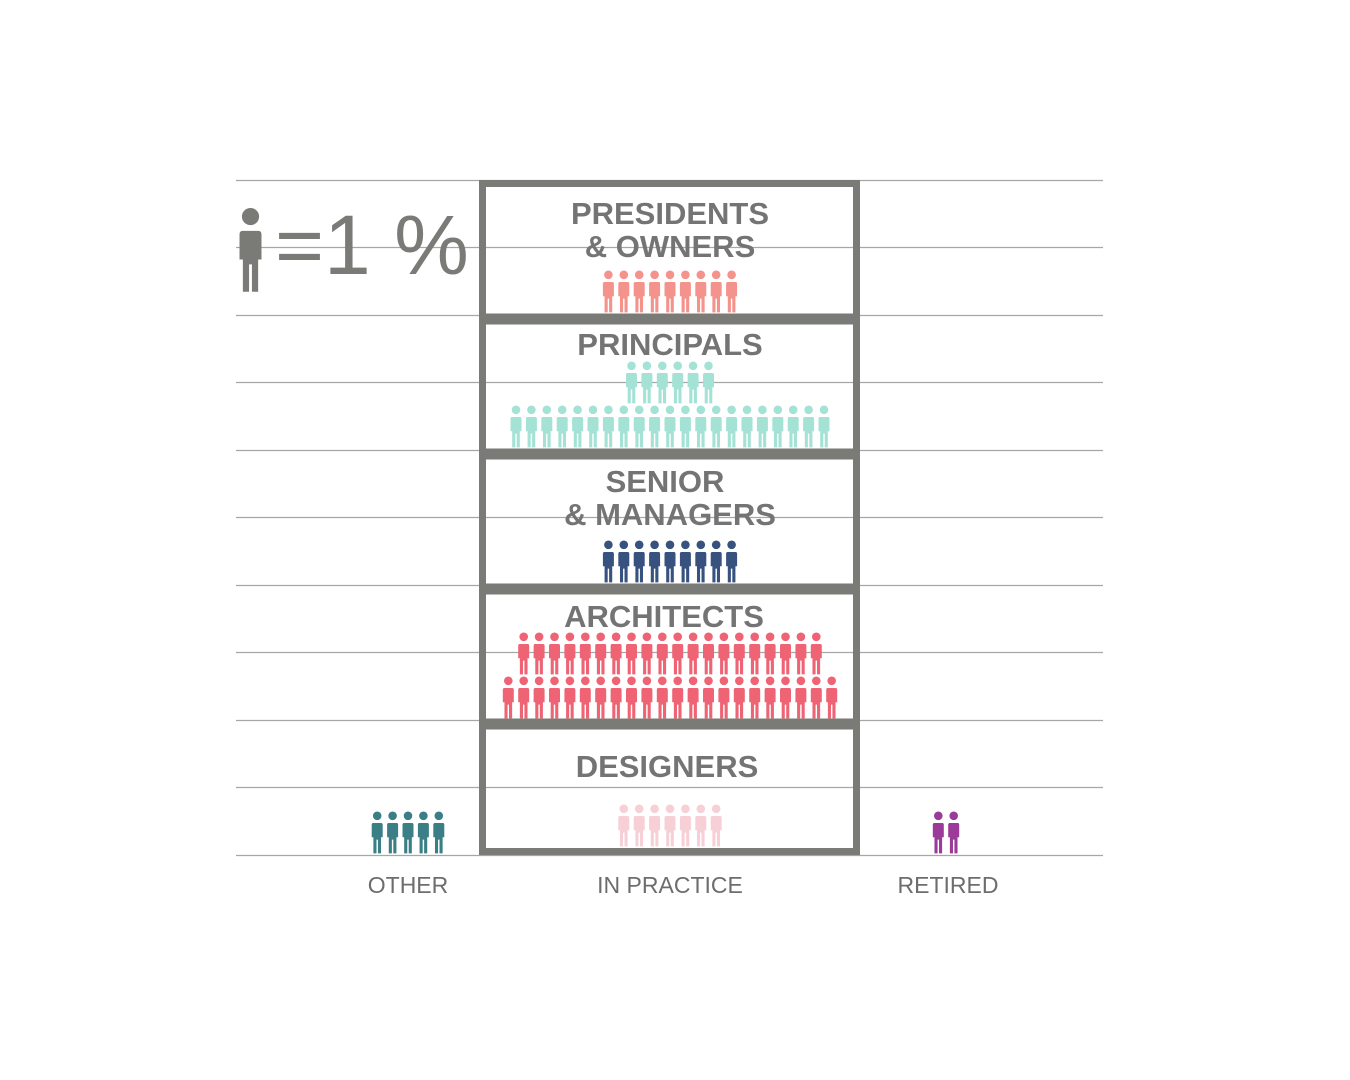 The width and height of the screenshot is (1350, 1080). I want to click on section-title-senior-line1: SENIOR, so click(665, 481).